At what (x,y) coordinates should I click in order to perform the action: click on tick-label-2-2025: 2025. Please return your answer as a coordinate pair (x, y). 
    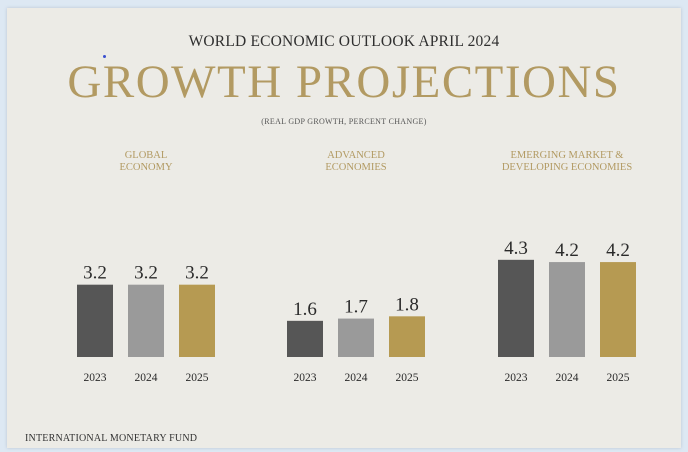
    Looking at the image, I should click on (618, 378).